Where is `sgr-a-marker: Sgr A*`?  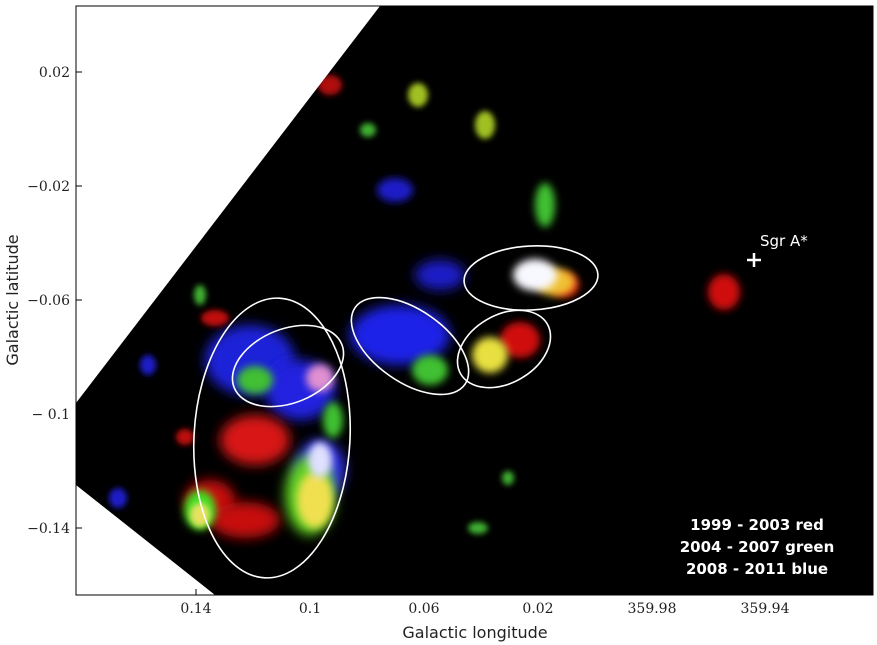
sgr-a-marker: Sgr A* is located at coordinates (777, 249).